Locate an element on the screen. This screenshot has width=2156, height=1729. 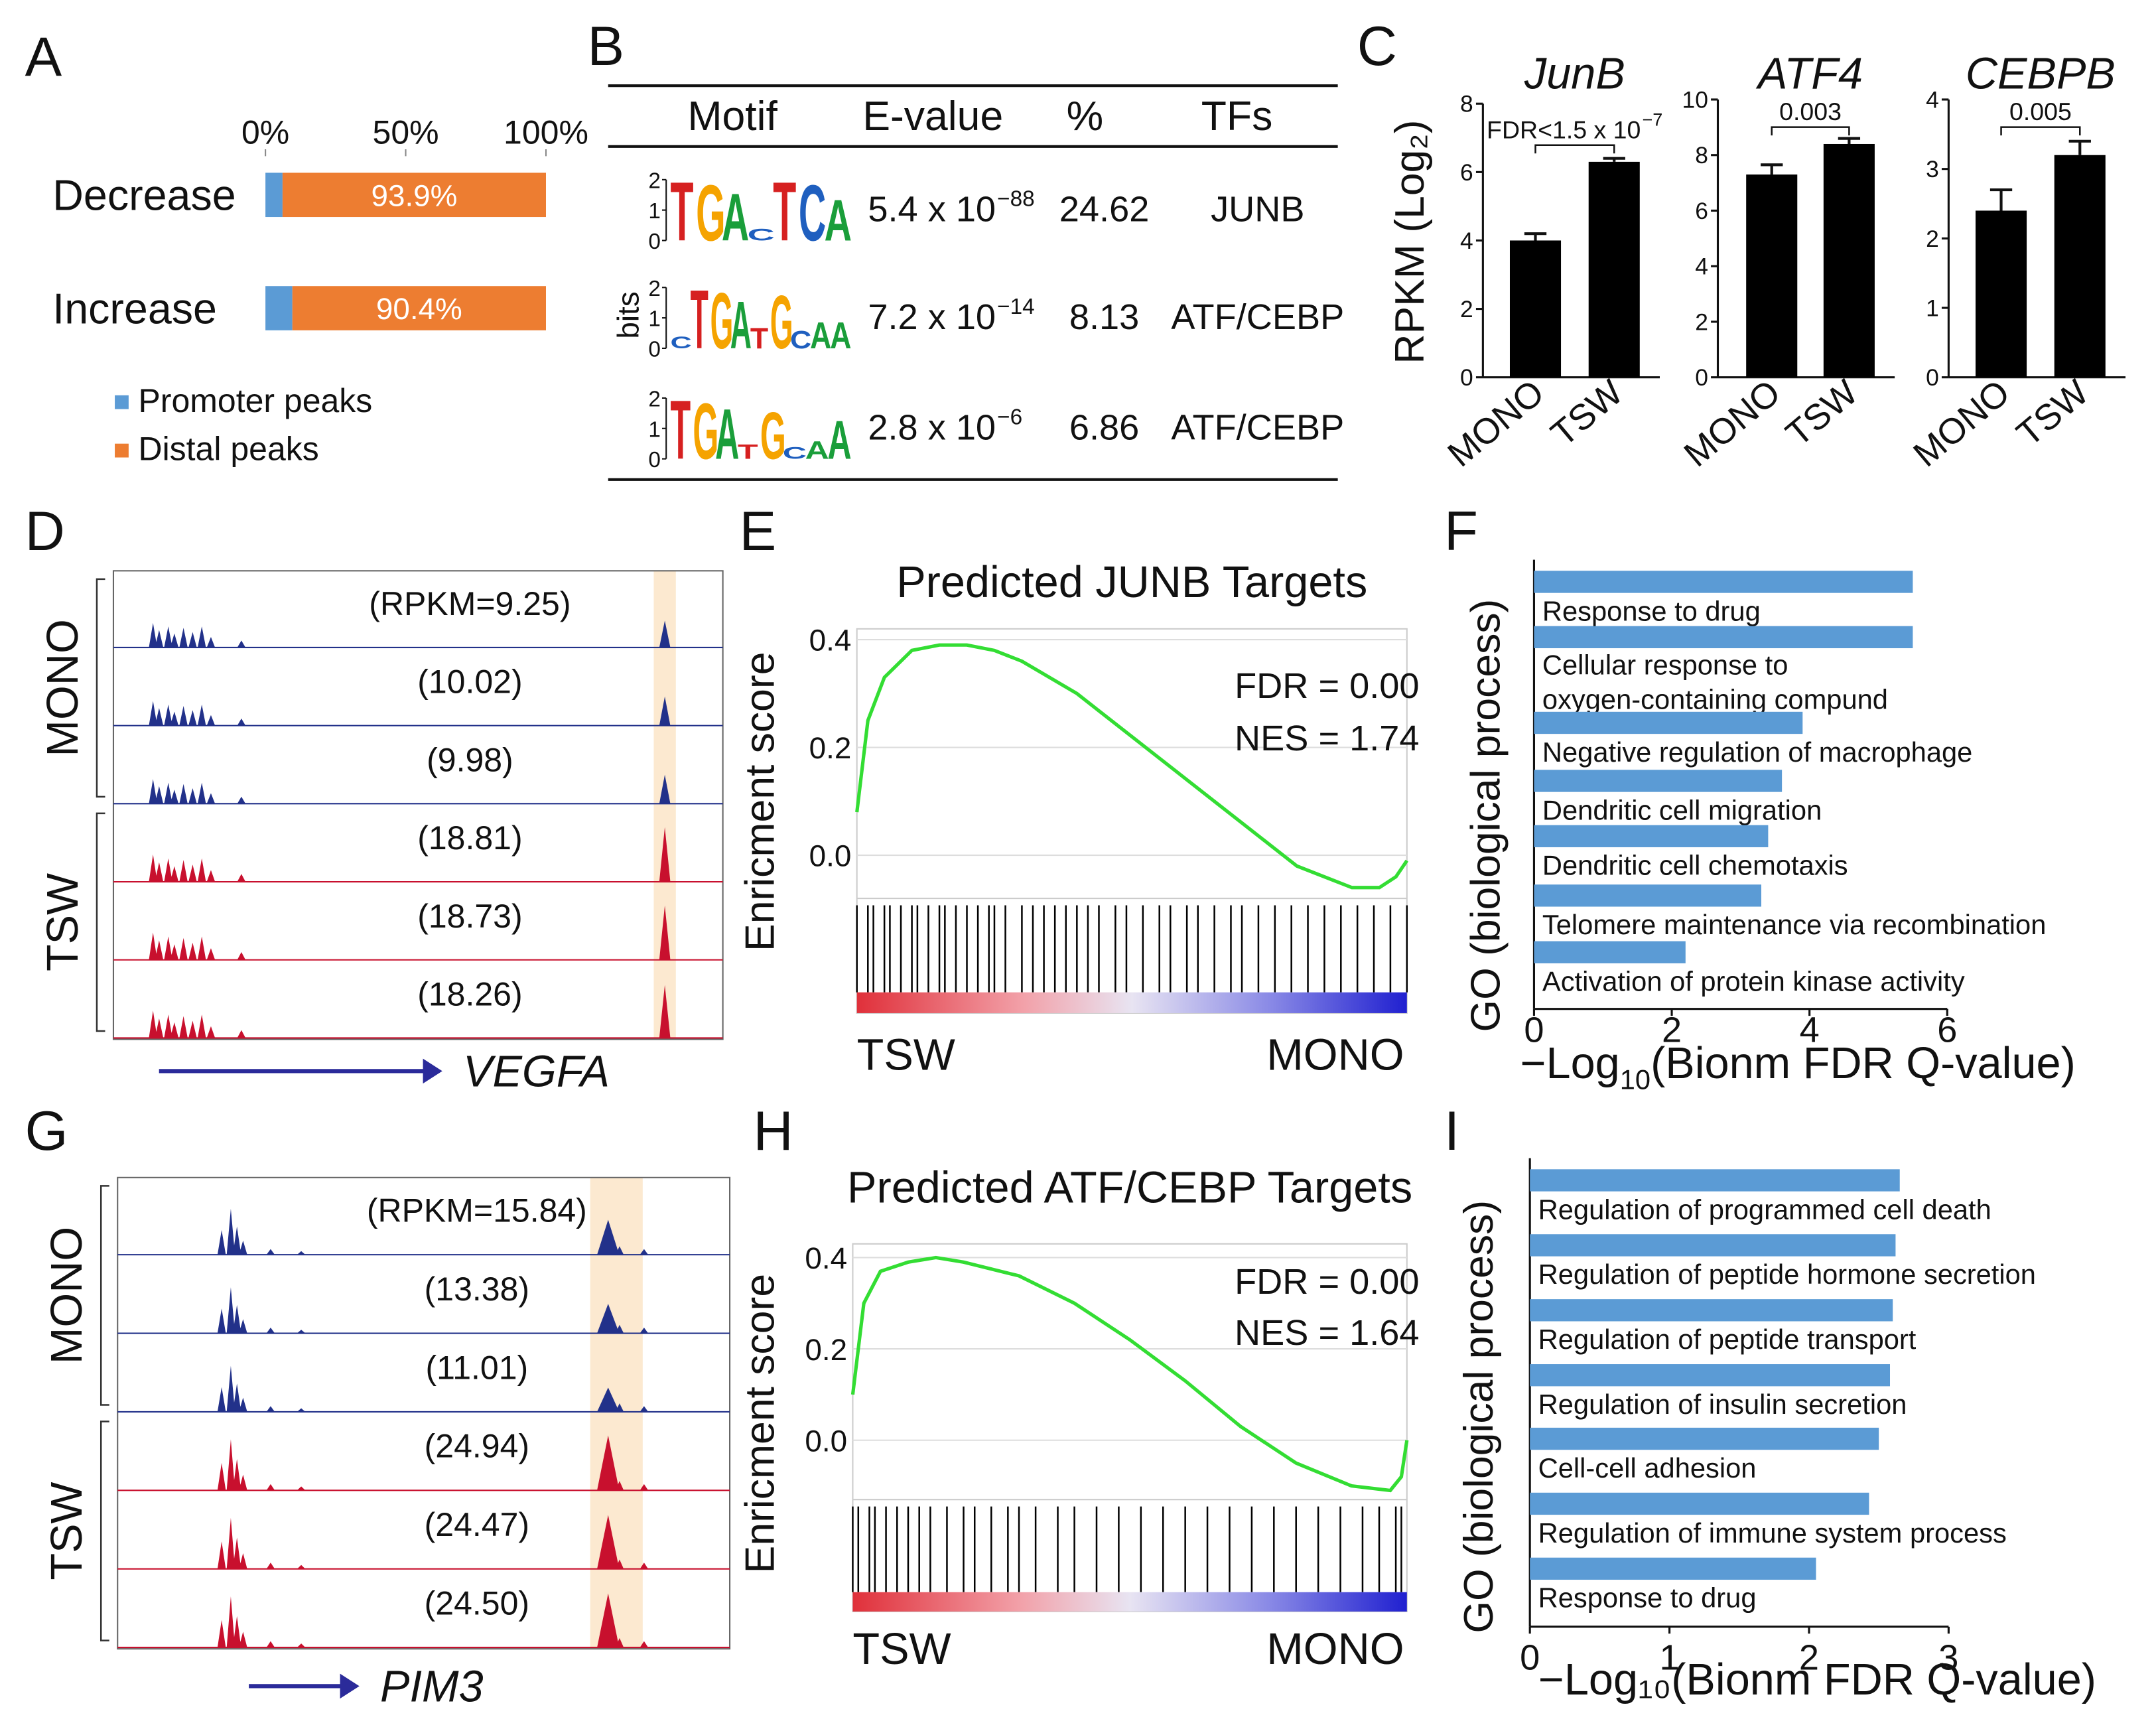
track-frame is located at coordinates (418, 805).